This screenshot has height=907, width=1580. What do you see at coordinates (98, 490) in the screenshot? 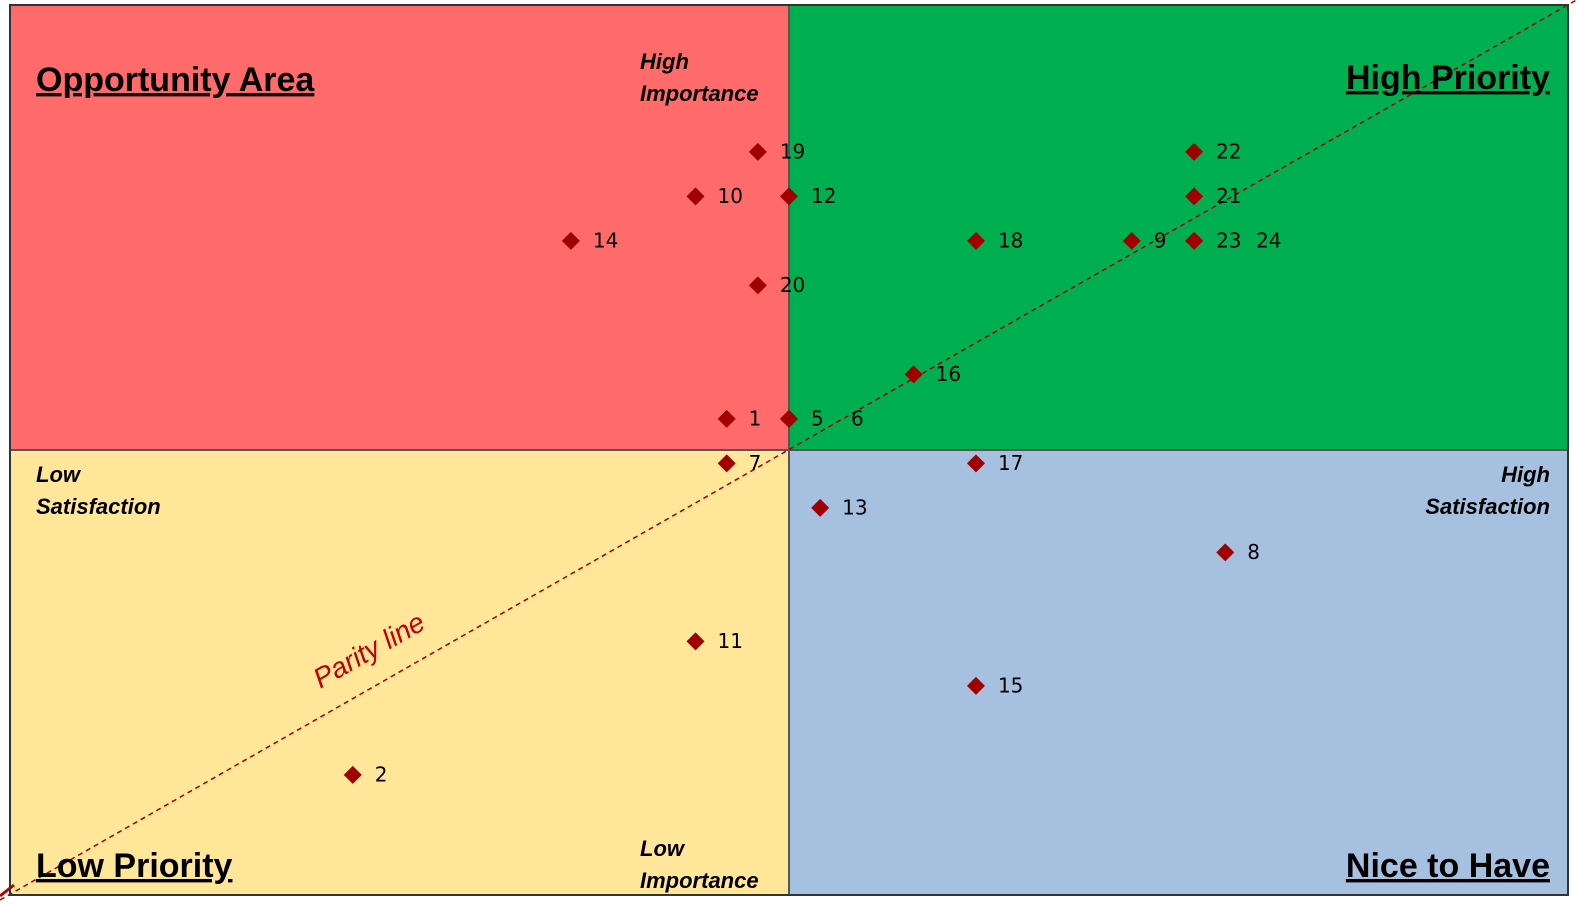
I see `axis-label: Low Satisfaction` at bounding box center [98, 490].